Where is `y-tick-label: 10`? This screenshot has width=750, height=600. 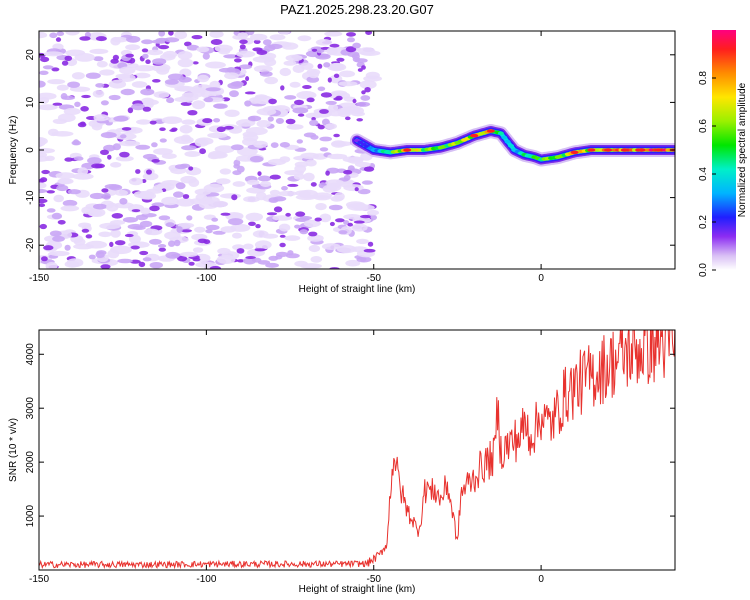
y-tick-label: 10 is located at coordinates (30, 102).